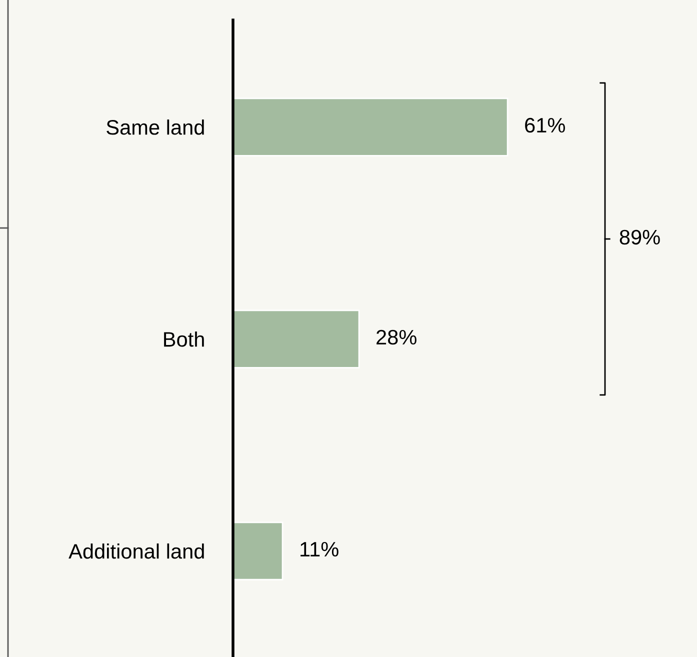 The width and height of the screenshot is (697, 657). I want to click on data-label: 61%, so click(545, 125).